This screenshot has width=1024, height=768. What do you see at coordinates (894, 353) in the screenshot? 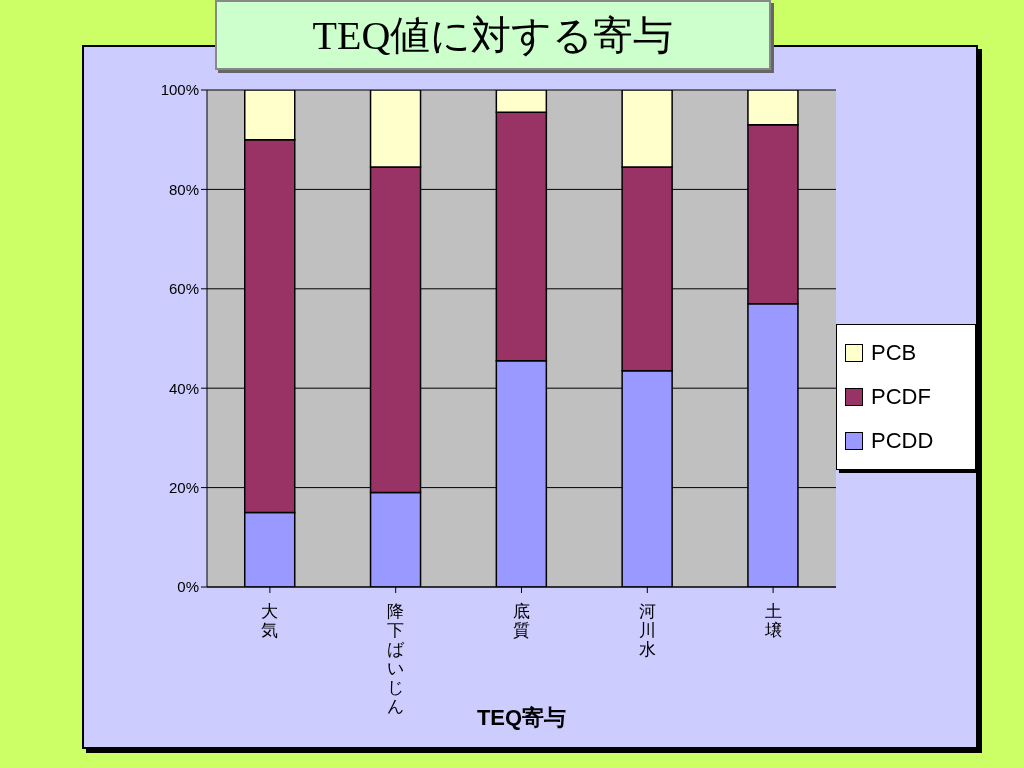
I see `legend-label: PCB` at bounding box center [894, 353].